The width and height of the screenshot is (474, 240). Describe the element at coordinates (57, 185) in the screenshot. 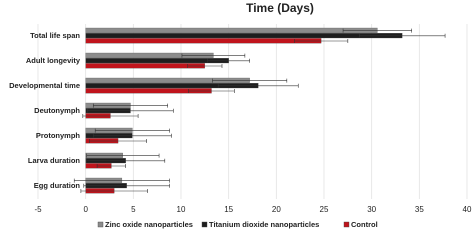

I see `category-label: Egg duration` at that location.